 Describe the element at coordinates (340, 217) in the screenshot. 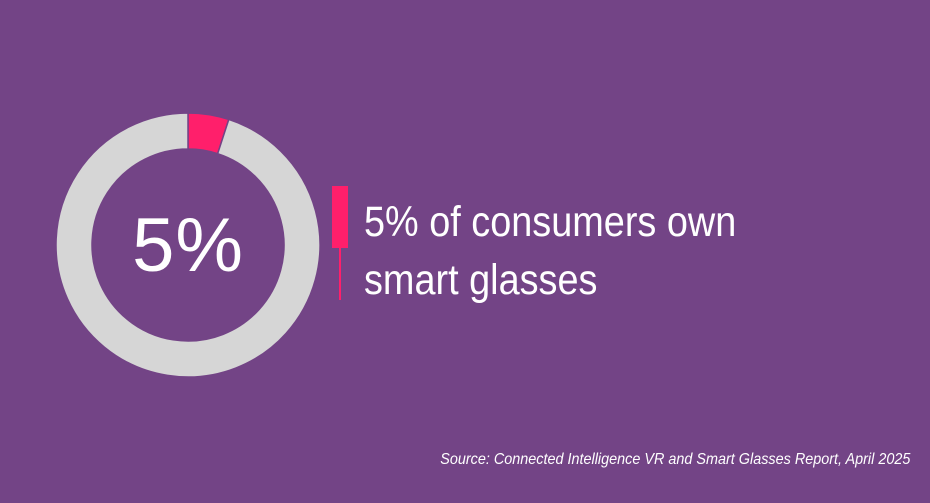

I see `accent-bar` at that location.